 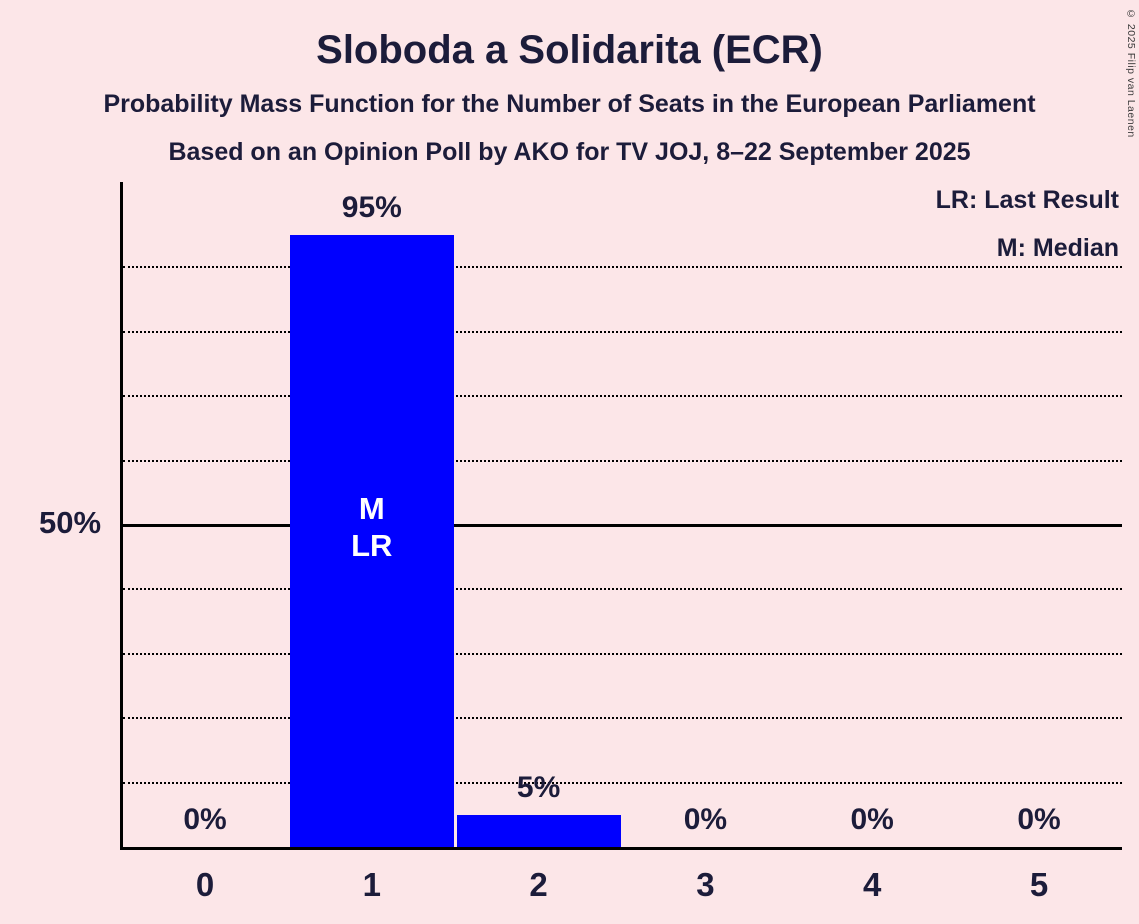 I want to click on median-lr-annotation: M LR, so click(x=372, y=527).